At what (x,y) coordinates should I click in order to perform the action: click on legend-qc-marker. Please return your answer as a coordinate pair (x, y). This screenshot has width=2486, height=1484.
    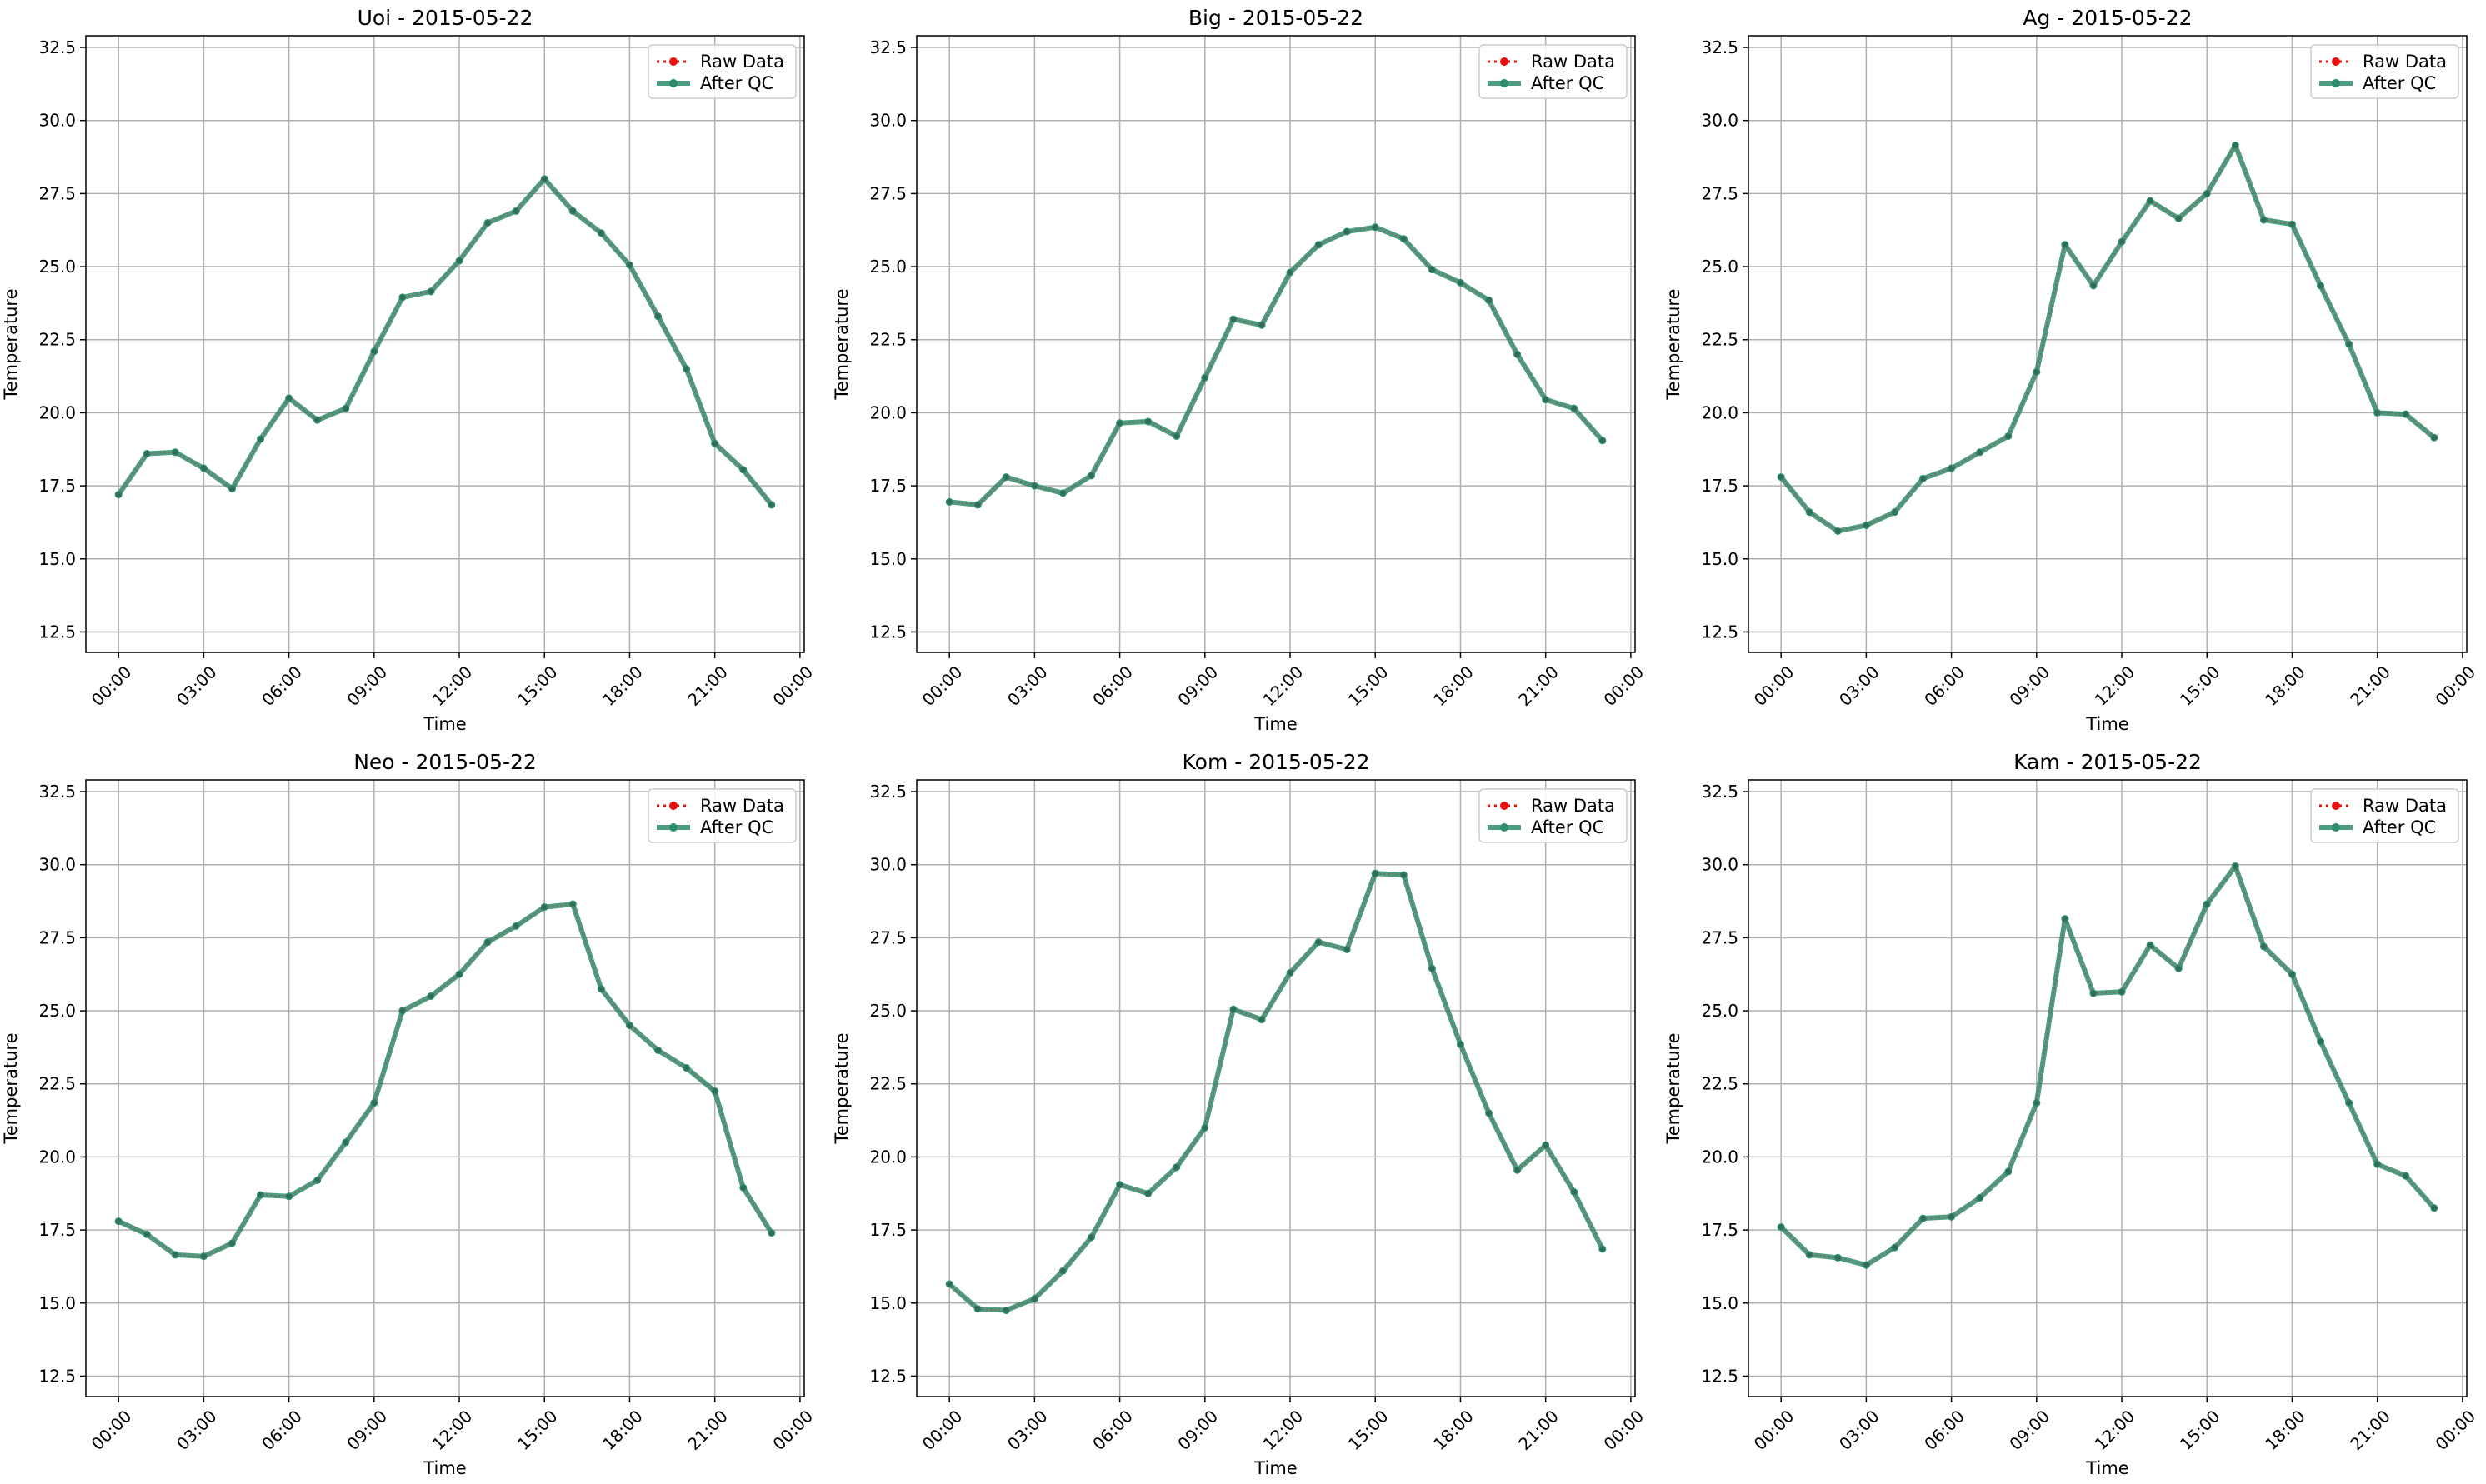
    Looking at the image, I should click on (673, 827).